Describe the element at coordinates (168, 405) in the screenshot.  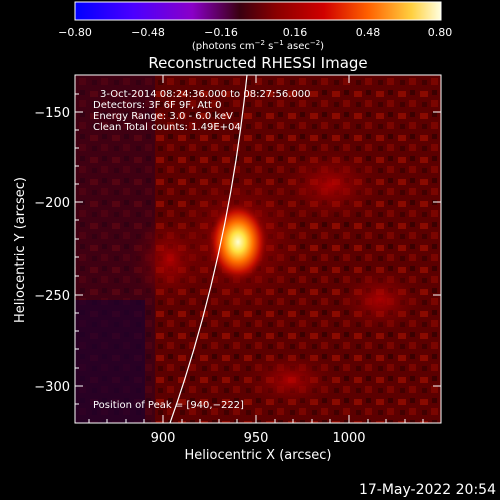
I see `peak-position-text: Position of Peak = [940,−222]` at that location.